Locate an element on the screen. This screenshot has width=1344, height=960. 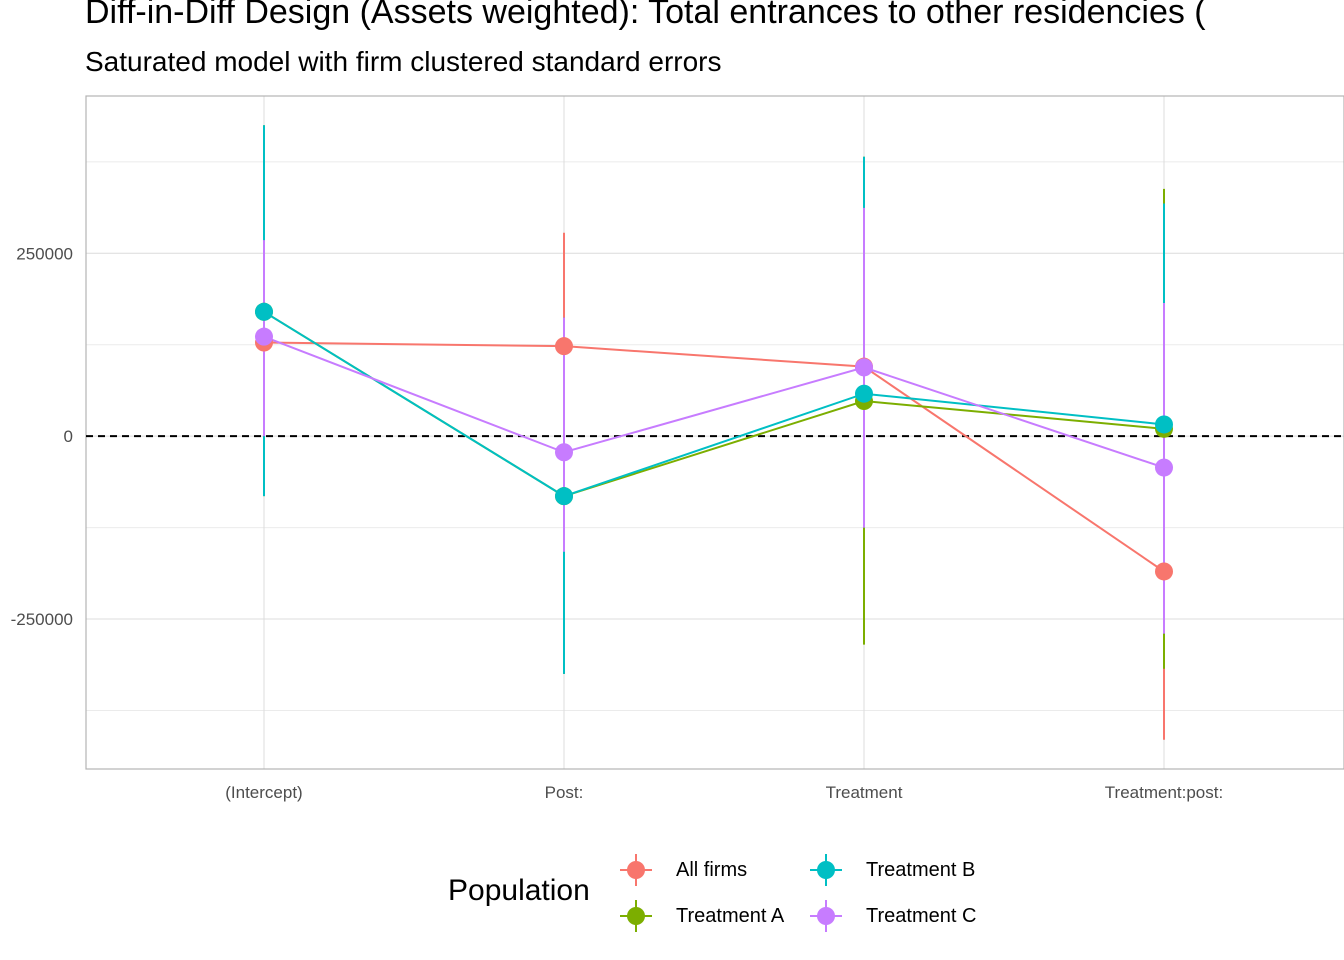
x-tick-label: Treatment:post: is located at coordinates (1164, 792).